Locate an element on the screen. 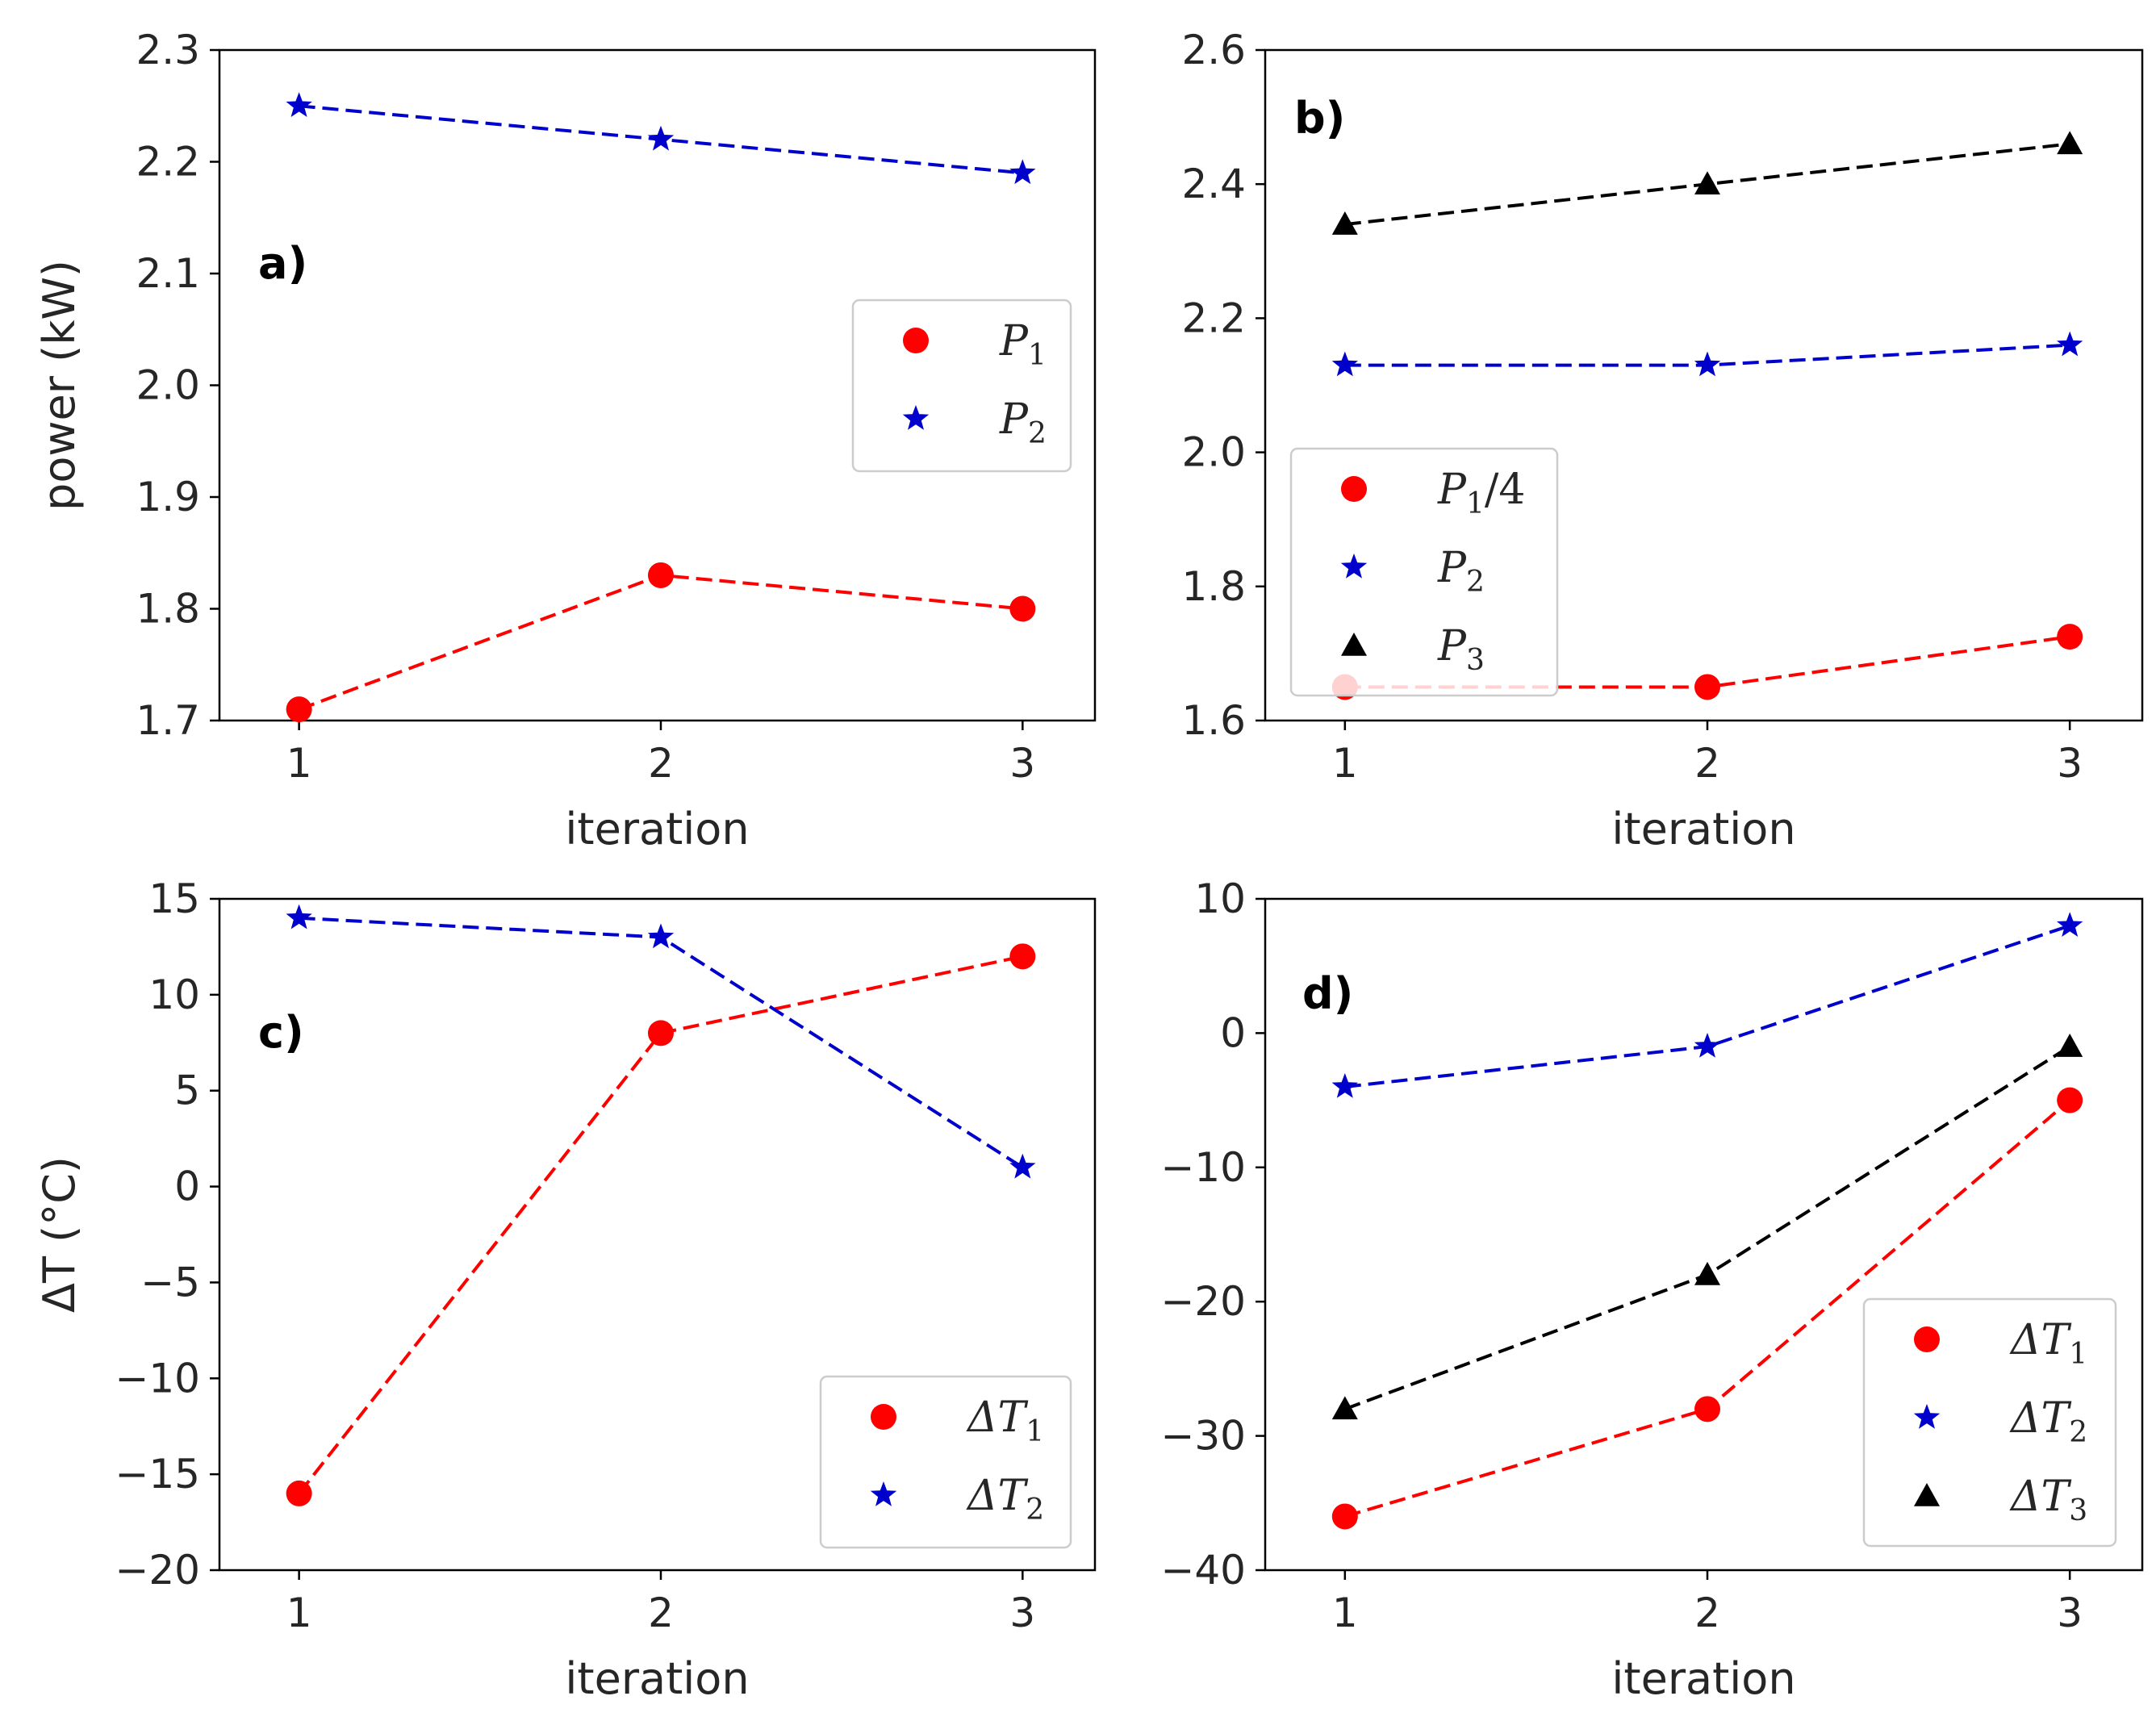 Image resolution: width=2156 pixels, height=1717 pixels. legend-box is located at coordinates (1424, 572).